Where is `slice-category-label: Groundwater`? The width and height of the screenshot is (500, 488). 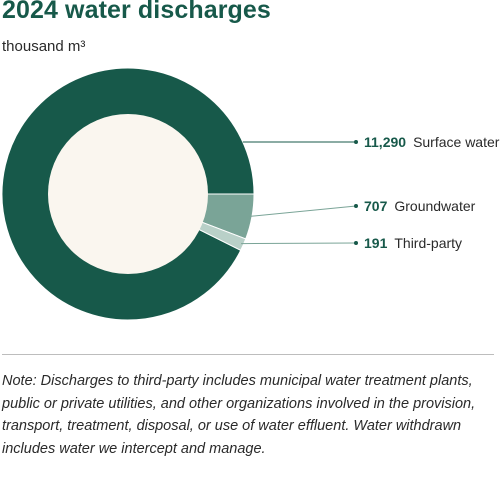
slice-category-label: Groundwater is located at coordinates (434, 206).